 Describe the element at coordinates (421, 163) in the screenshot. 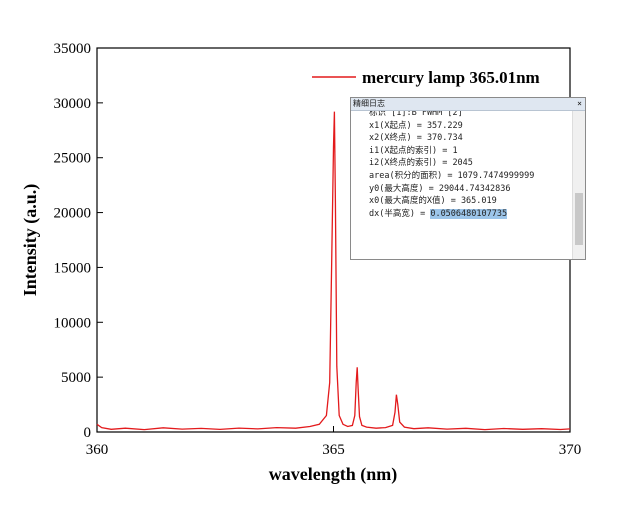

I see `log-line-text: i2(X终点的索引) = 2045` at that location.